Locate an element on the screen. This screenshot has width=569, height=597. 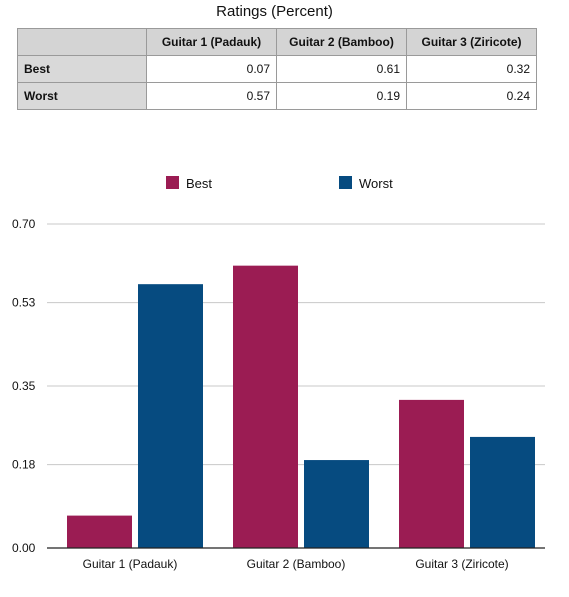
x-category-label: Guitar 2 (Bamboo) is located at coordinates (296, 564).